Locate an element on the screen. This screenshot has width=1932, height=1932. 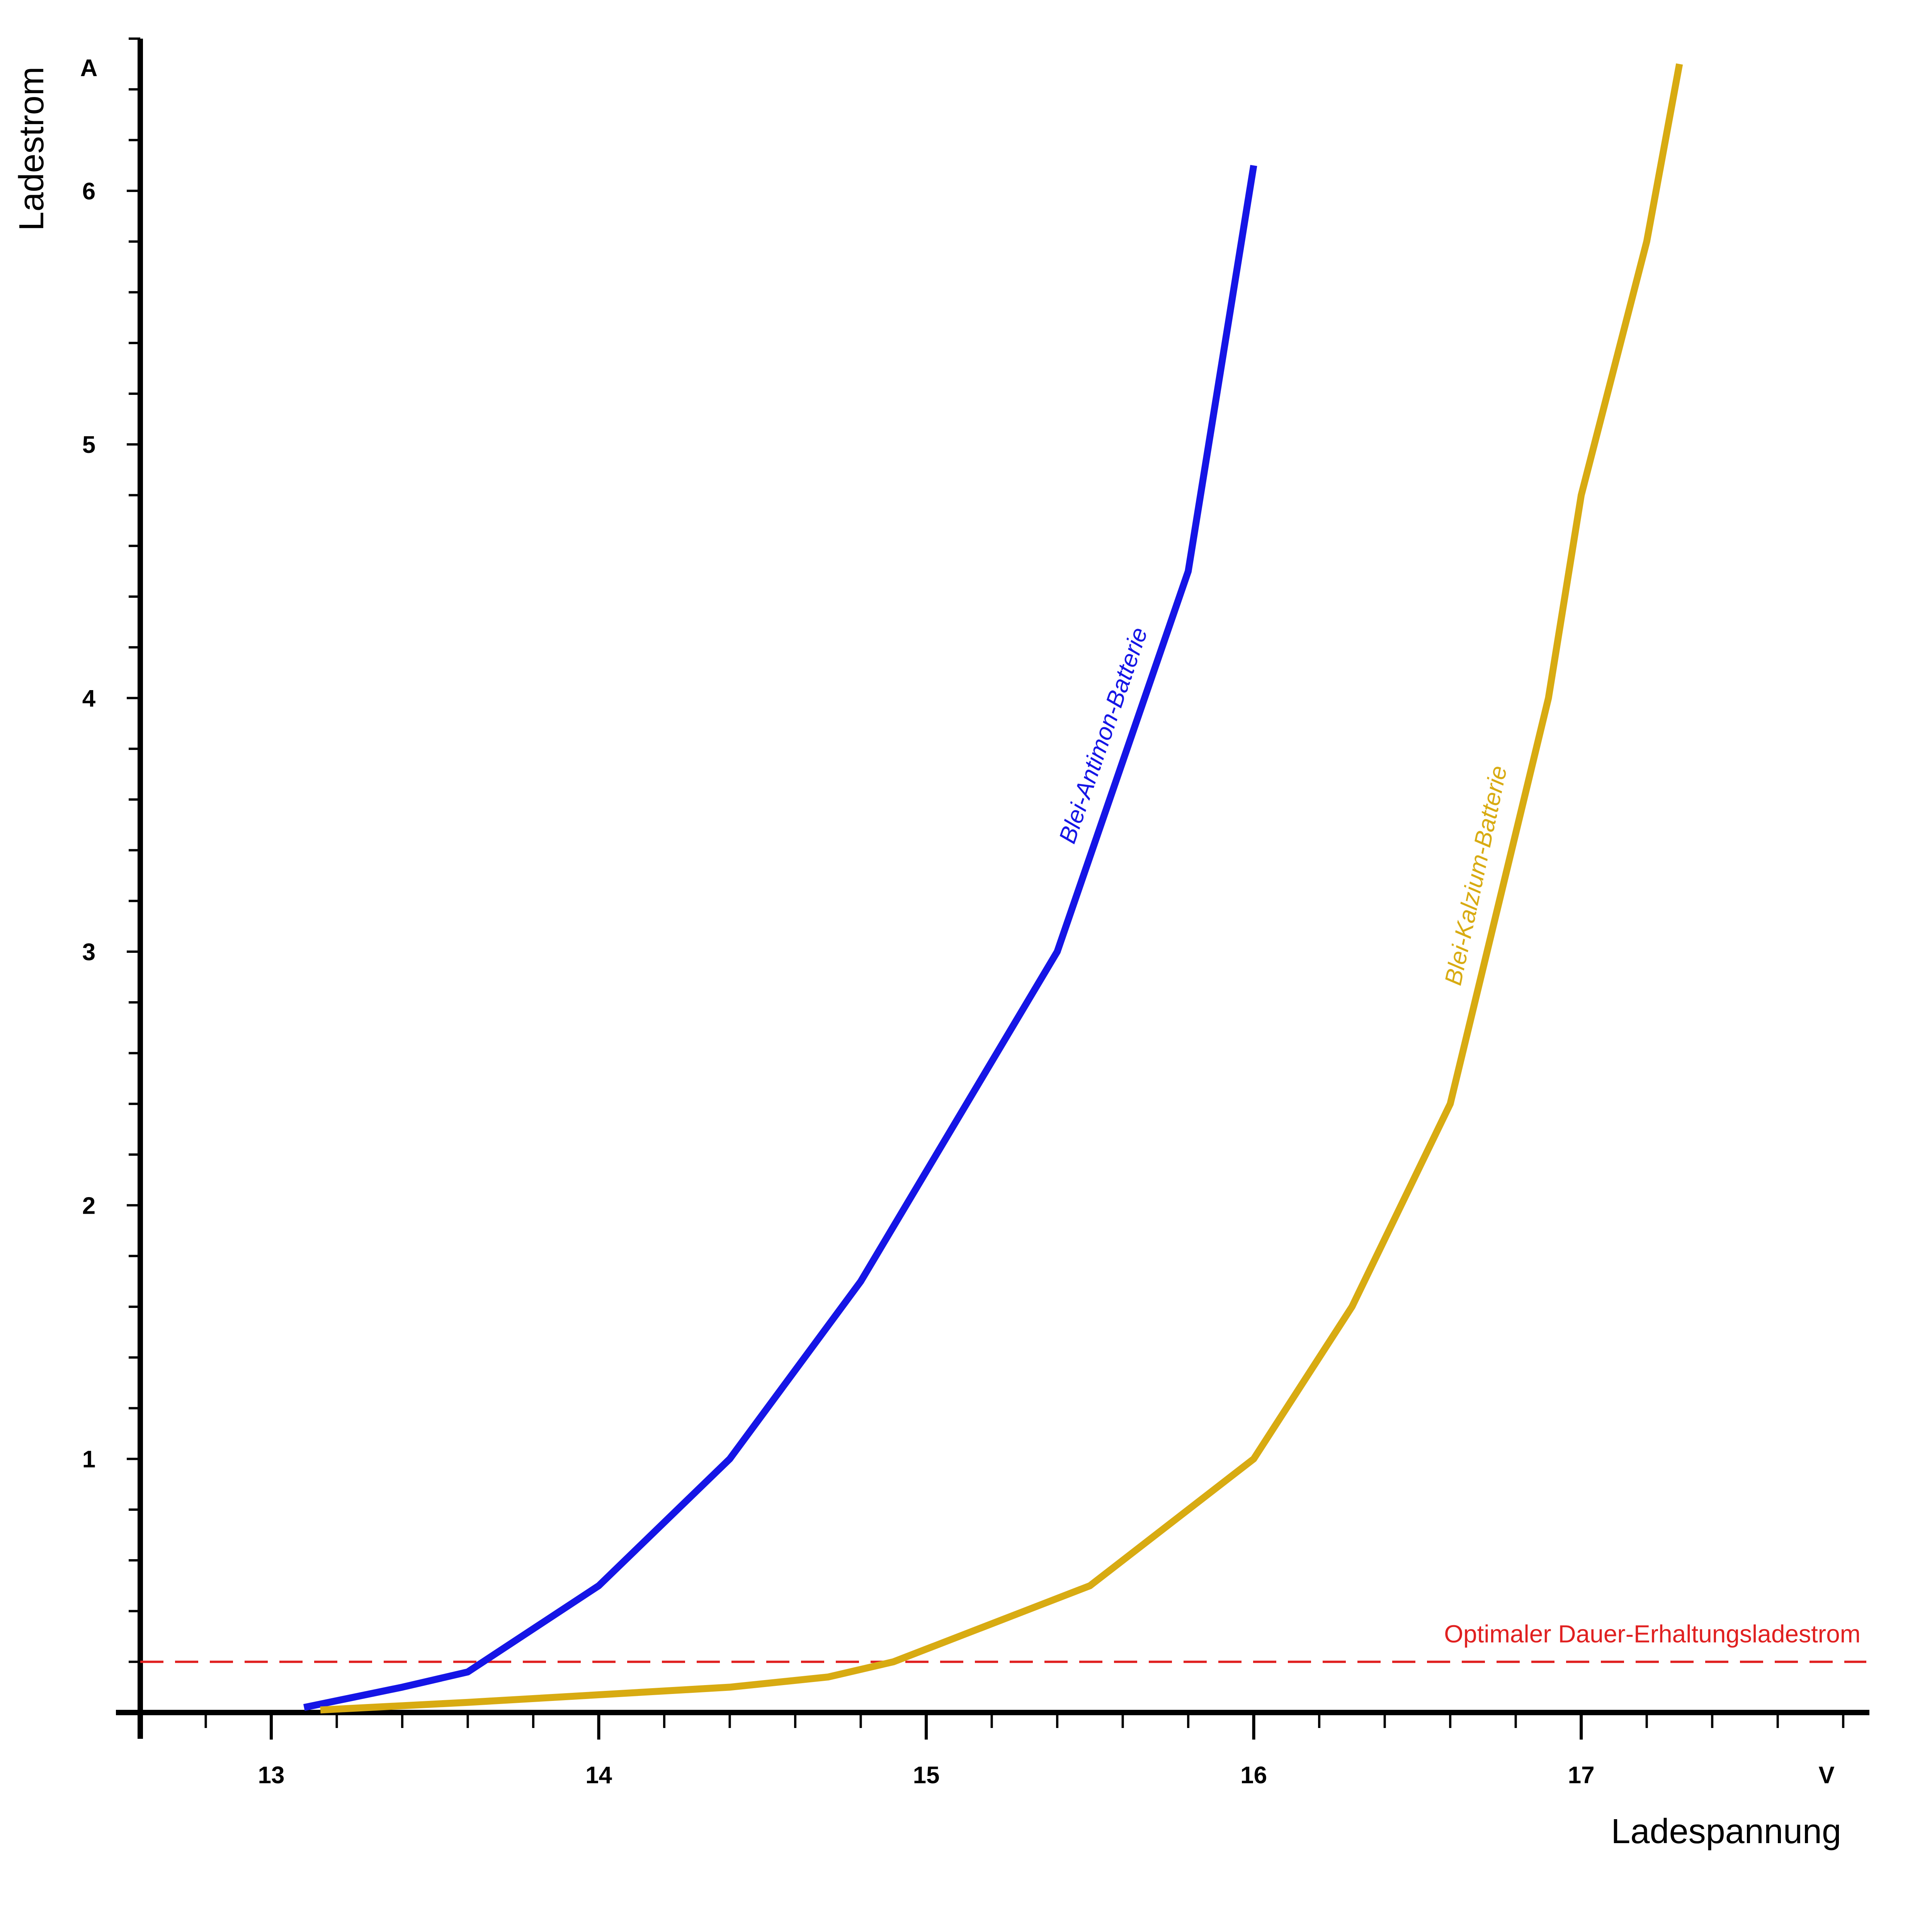
y-axis-title: Ladestrom is located at coordinates (31, 148).